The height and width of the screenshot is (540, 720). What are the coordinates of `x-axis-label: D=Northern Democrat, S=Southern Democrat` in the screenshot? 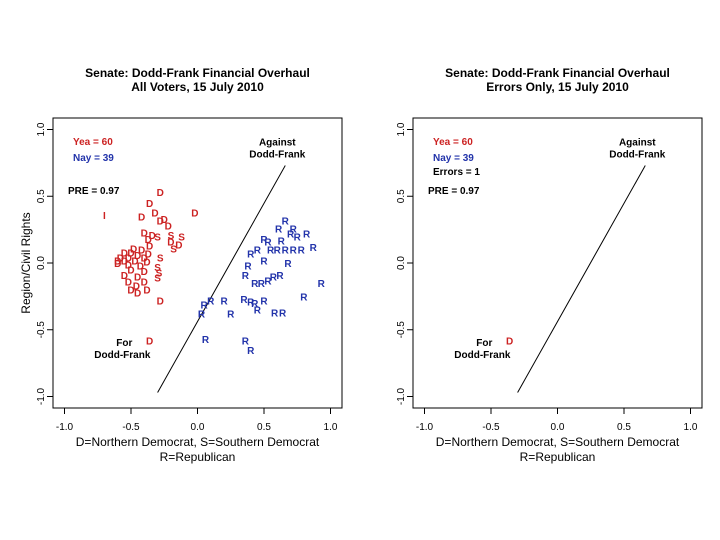 It's located at (558, 442).